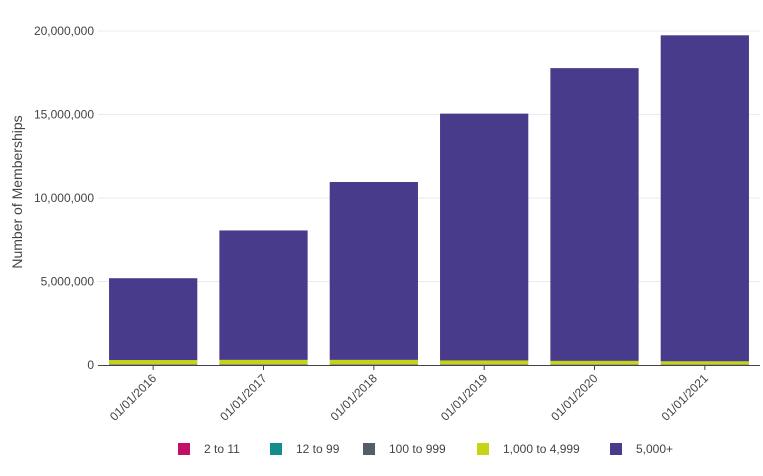 Image resolution: width=763 pixels, height=476 pixels. I want to click on legend-item: 5,000+, so click(641, 449).